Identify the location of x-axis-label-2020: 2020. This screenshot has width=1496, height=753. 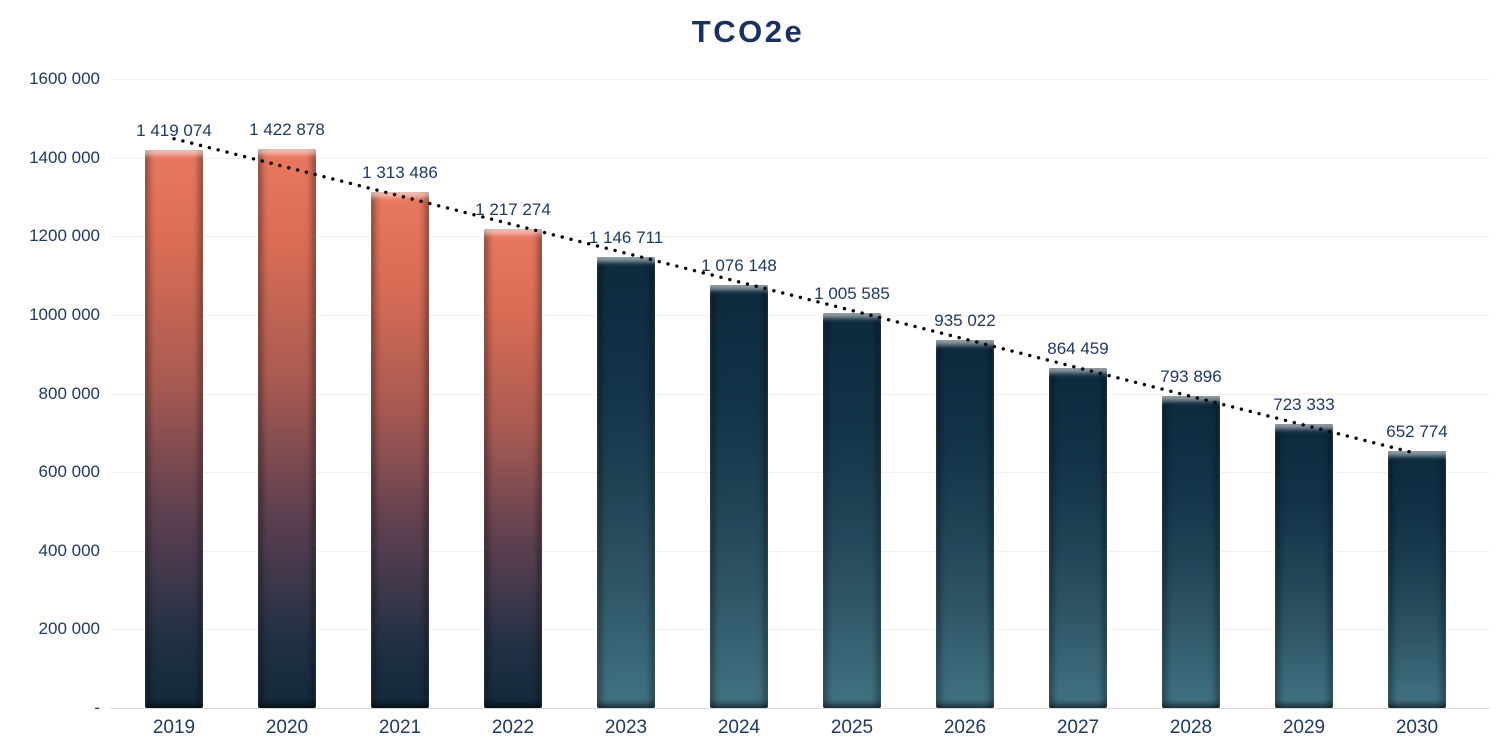
(287, 727).